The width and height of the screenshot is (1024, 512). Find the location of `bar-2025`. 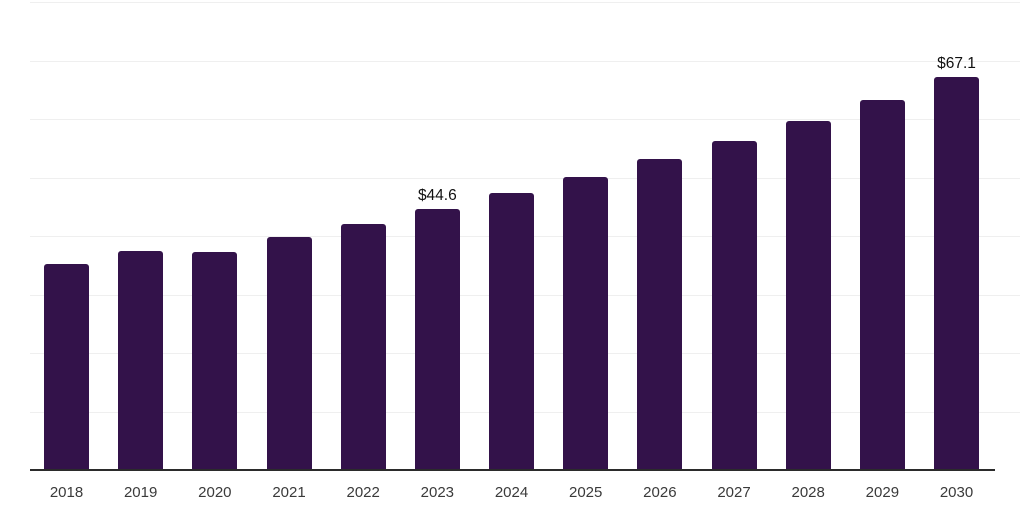

bar-2025 is located at coordinates (586, 323).